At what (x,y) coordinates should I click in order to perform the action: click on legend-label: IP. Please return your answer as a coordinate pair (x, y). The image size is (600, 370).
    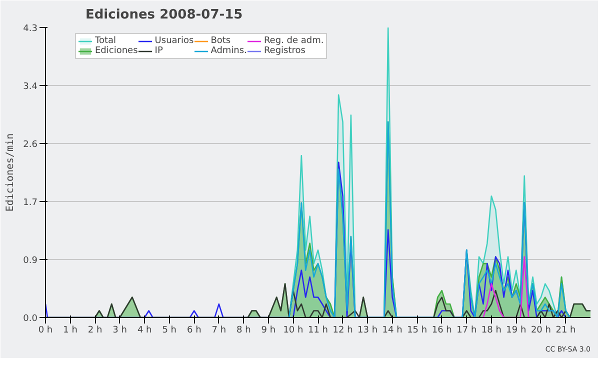
    Looking at the image, I should click on (159, 51).